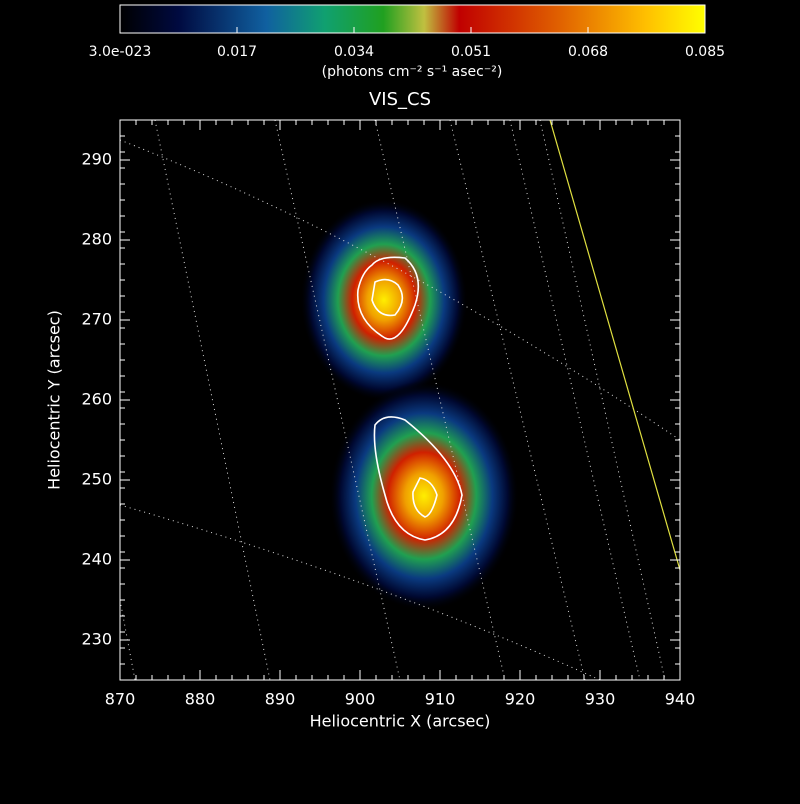 This screenshot has height=804, width=800. Describe the element at coordinates (705, 52) in the screenshot. I see `colorbar-tick-label: 0.085` at that location.